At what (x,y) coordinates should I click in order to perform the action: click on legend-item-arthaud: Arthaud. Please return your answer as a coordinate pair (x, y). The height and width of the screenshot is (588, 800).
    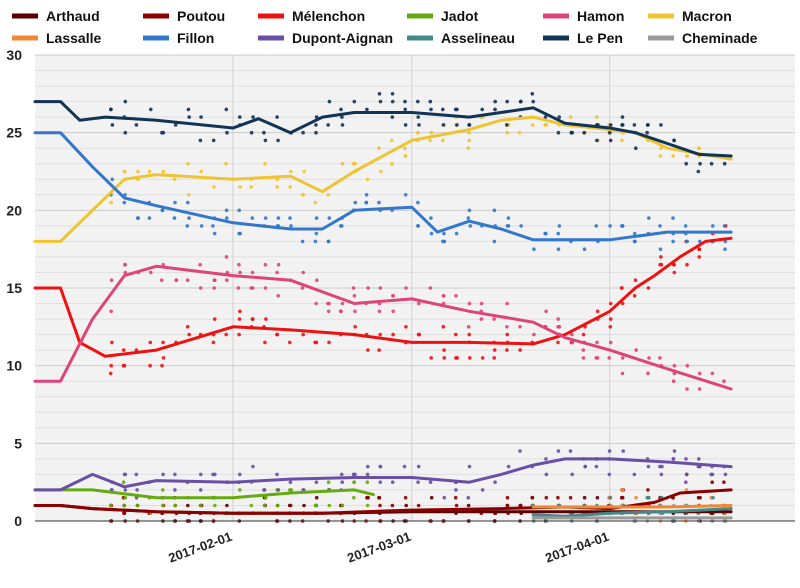
    Looking at the image, I should click on (56, 16).